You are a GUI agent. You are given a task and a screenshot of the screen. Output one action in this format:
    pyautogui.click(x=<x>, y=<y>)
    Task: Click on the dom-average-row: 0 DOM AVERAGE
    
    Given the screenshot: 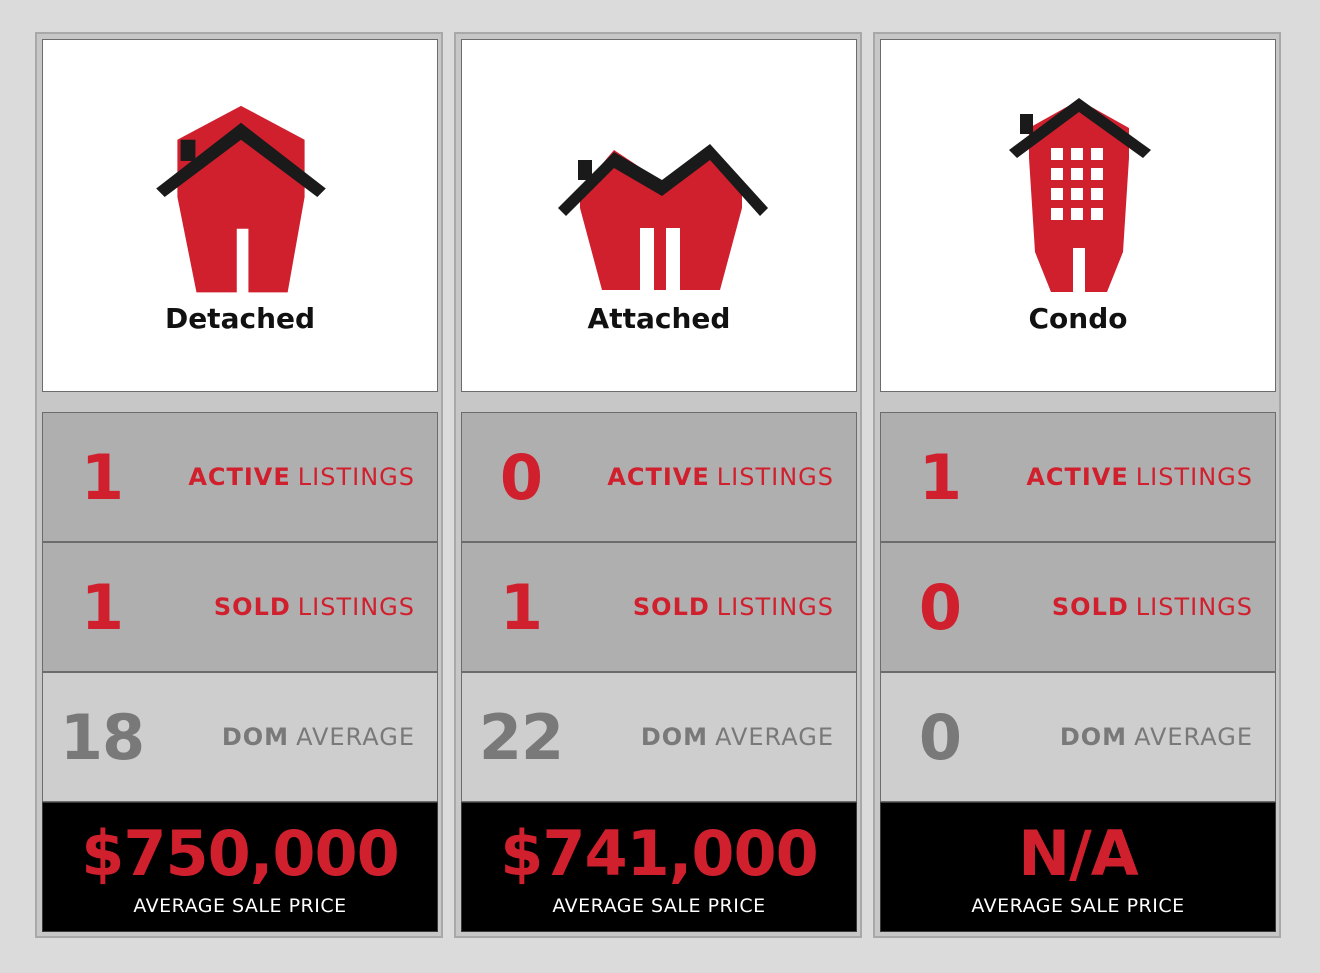 What is the action you would take?
    pyautogui.click(x=1078, y=737)
    